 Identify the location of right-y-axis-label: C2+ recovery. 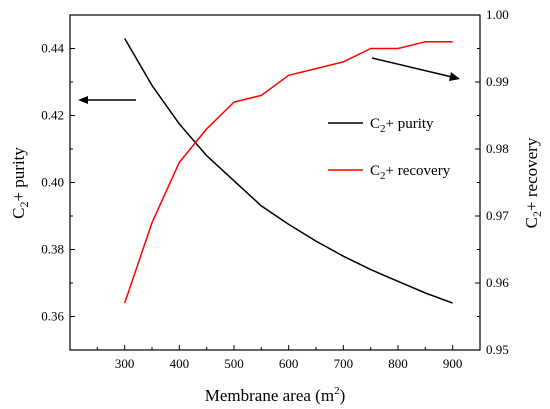
(533, 182).